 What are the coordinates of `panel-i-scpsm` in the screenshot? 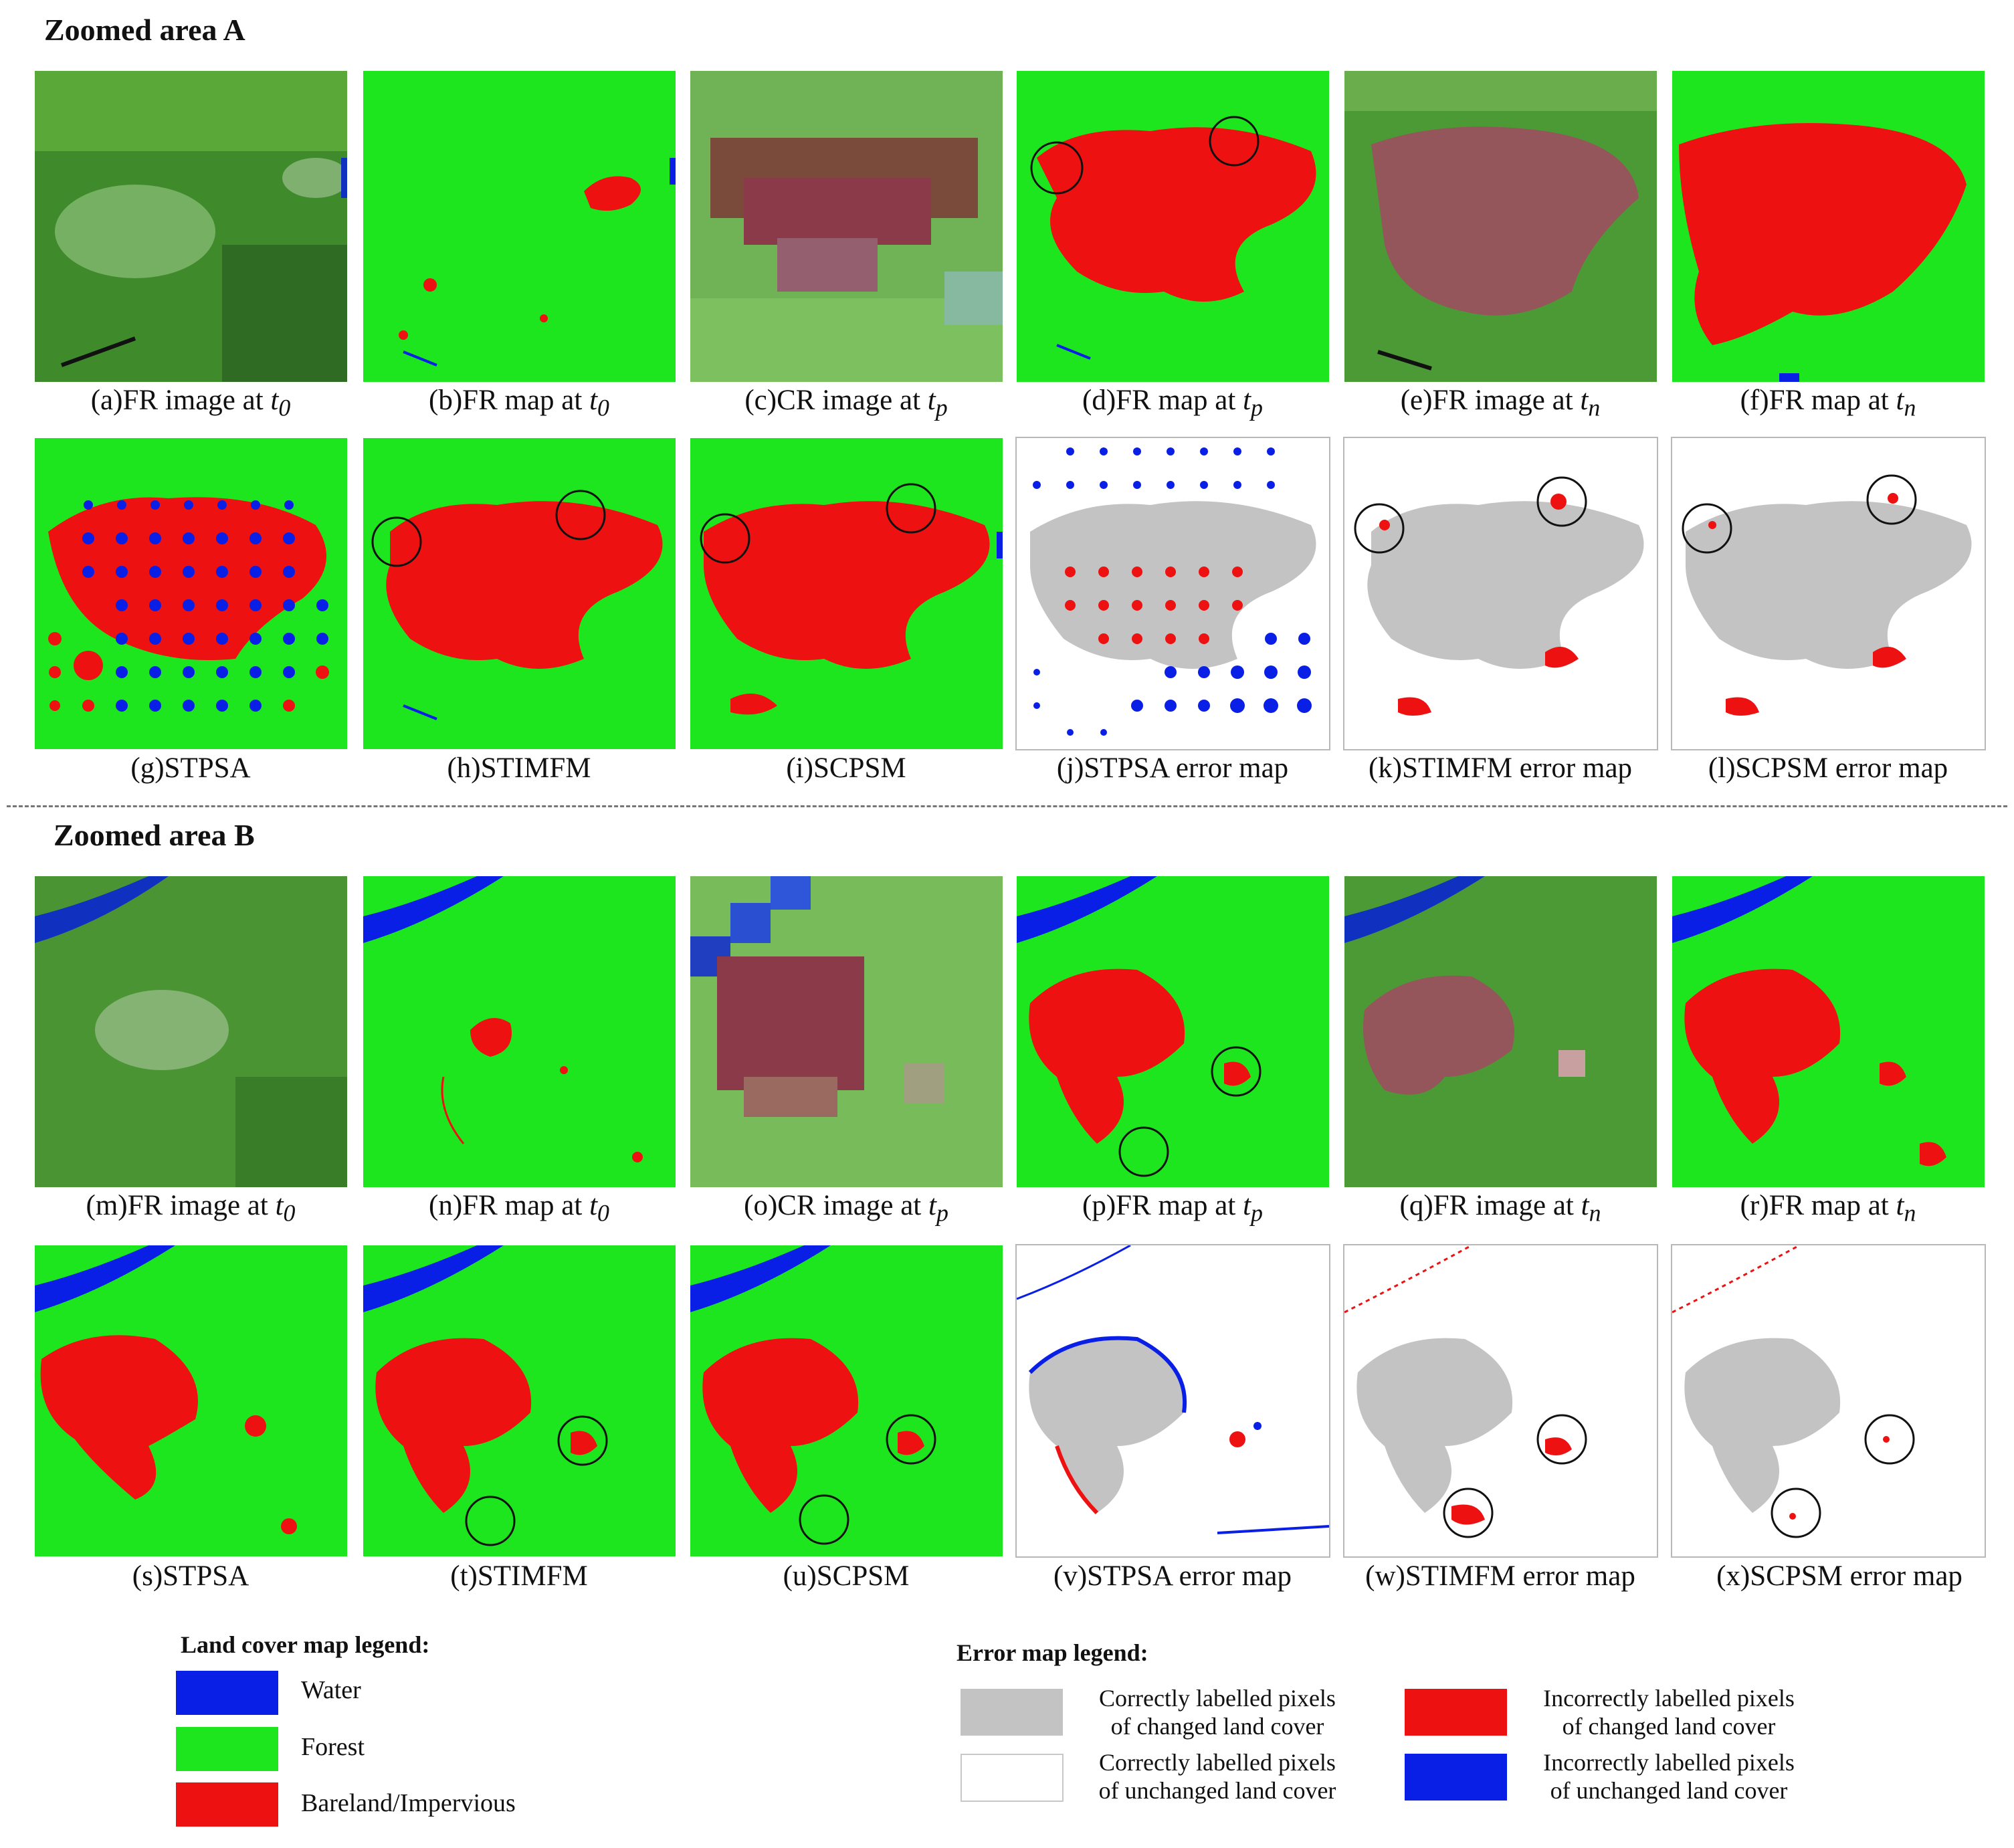 It's located at (847, 593).